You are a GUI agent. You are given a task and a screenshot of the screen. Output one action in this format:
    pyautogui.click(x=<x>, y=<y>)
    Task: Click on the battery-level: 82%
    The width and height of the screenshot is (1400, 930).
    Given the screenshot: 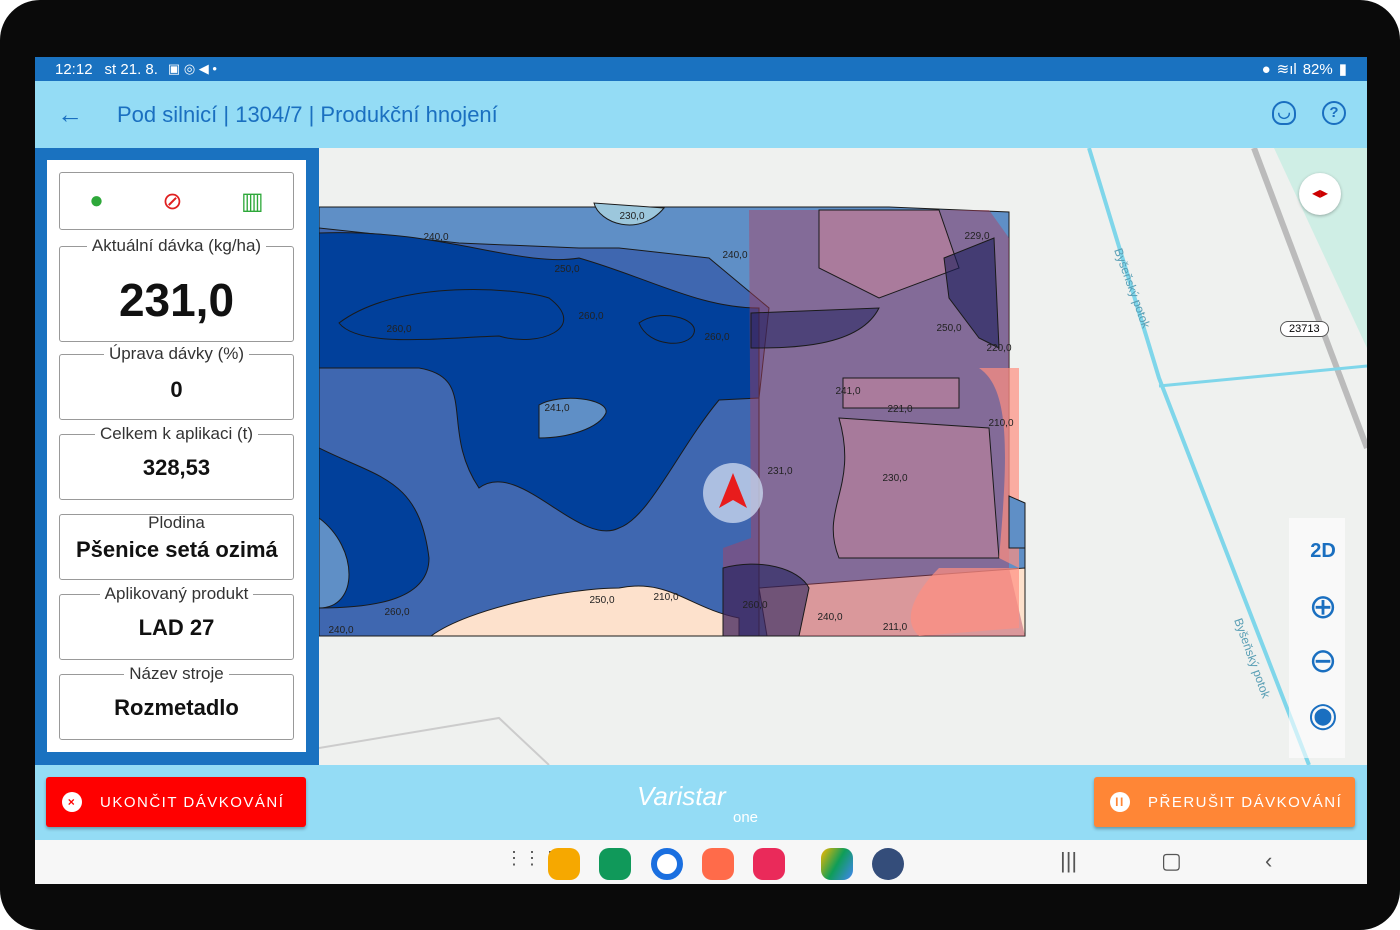 What is the action you would take?
    pyautogui.click(x=1317, y=69)
    